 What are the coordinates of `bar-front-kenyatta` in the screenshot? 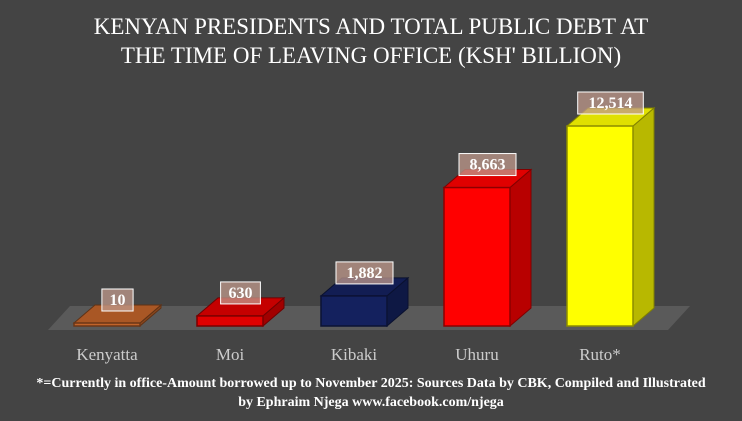 It's located at (107, 324).